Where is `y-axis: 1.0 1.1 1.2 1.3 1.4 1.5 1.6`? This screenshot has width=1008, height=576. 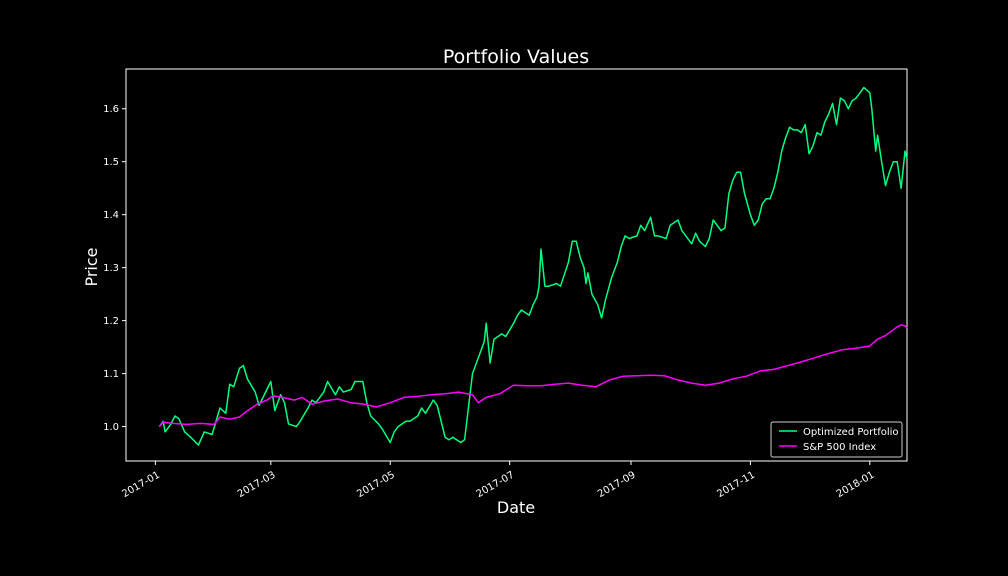
y-axis: 1.0 1.1 1.2 1.3 1.4 1.5 1.6 is located at coordinates (114, 268).